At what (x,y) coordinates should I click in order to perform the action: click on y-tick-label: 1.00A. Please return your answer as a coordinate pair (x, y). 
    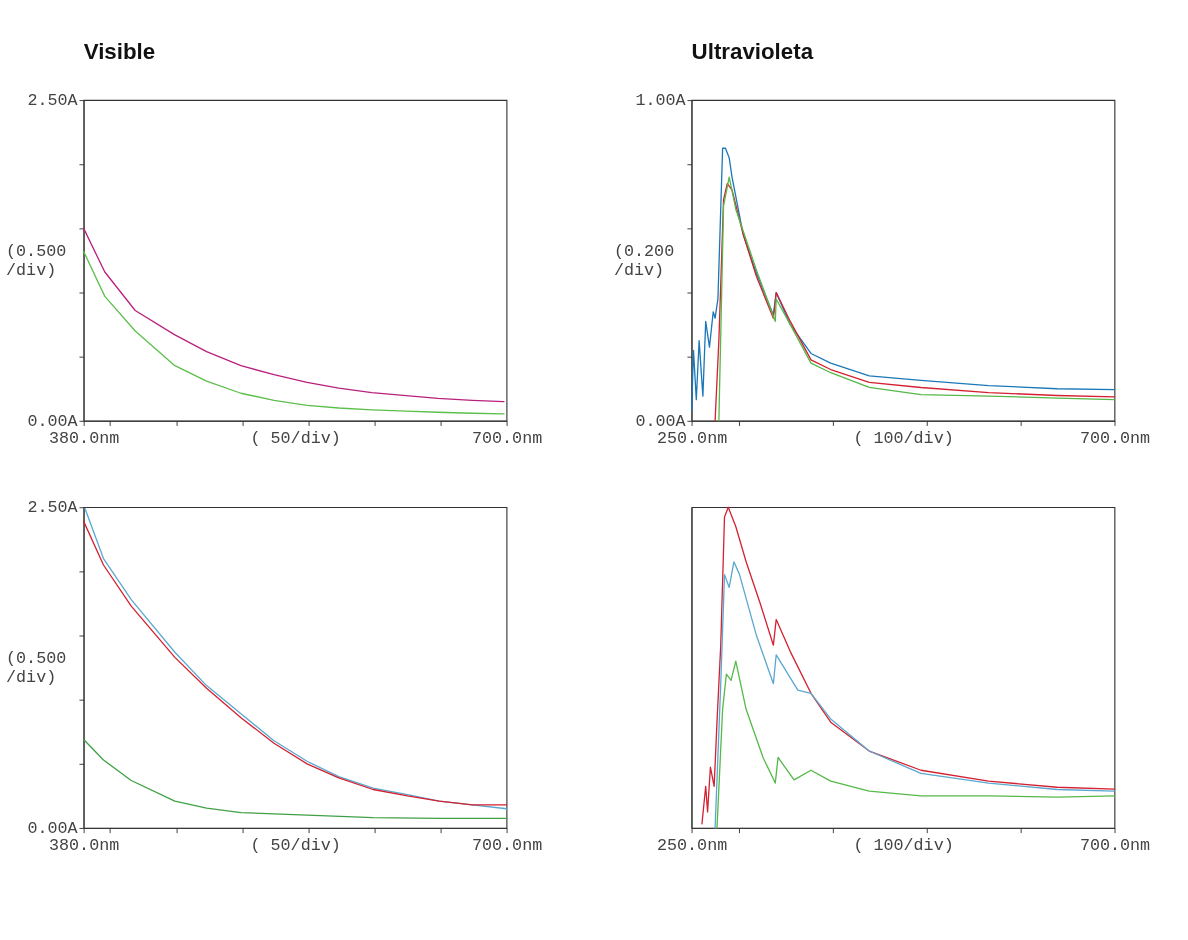
    Looking at the image, I should click on (661, 101).